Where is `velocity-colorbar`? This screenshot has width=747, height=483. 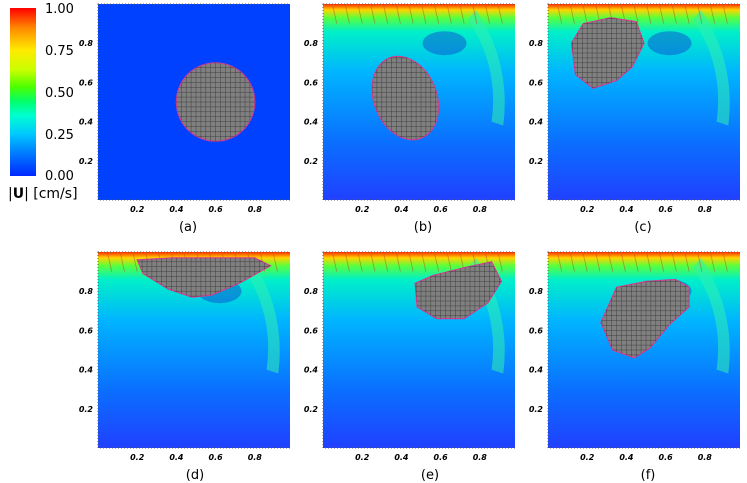 velocity-colorbar is located at coordinates (23, 92).